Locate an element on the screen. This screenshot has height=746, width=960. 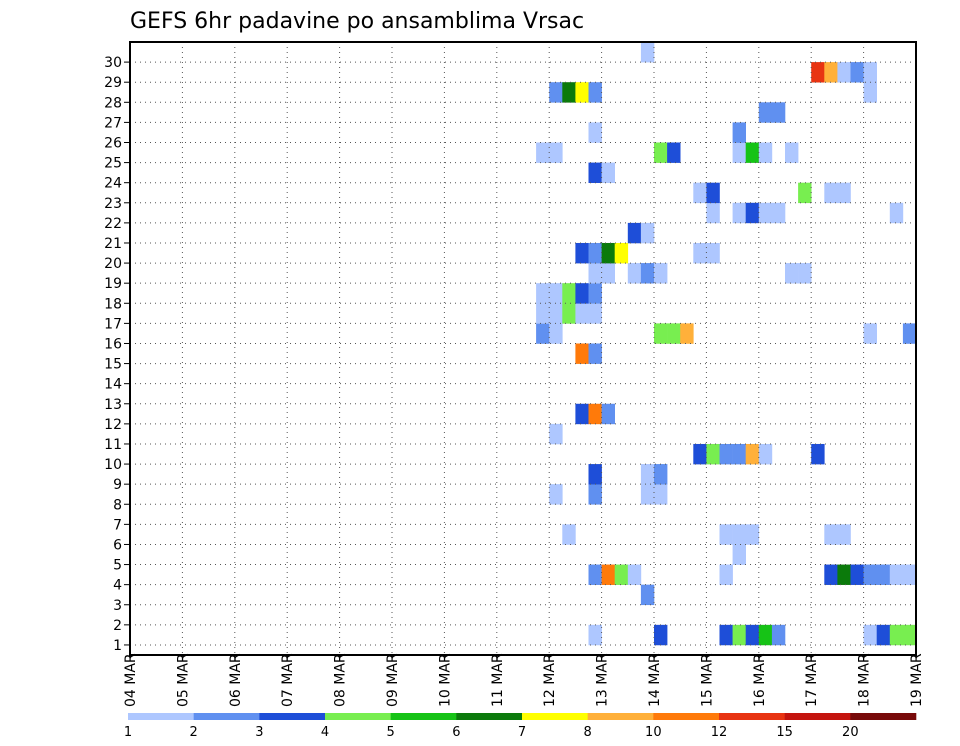
x-tick-label: 04 MAR is located at coordinates (131, 680).